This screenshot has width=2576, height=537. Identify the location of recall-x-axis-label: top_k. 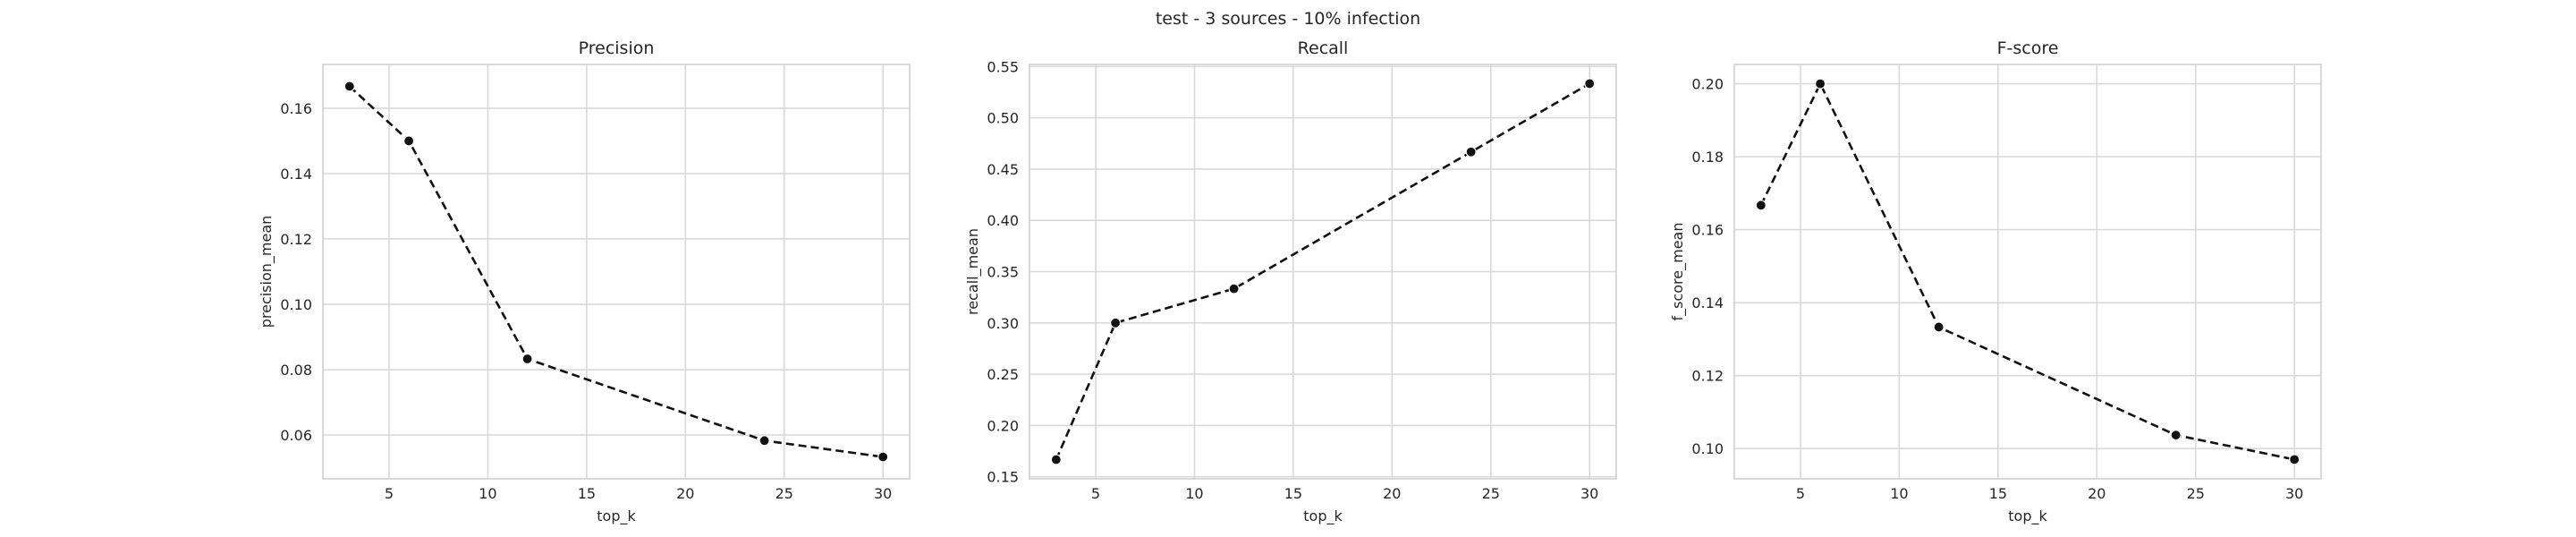
(1323, 516).